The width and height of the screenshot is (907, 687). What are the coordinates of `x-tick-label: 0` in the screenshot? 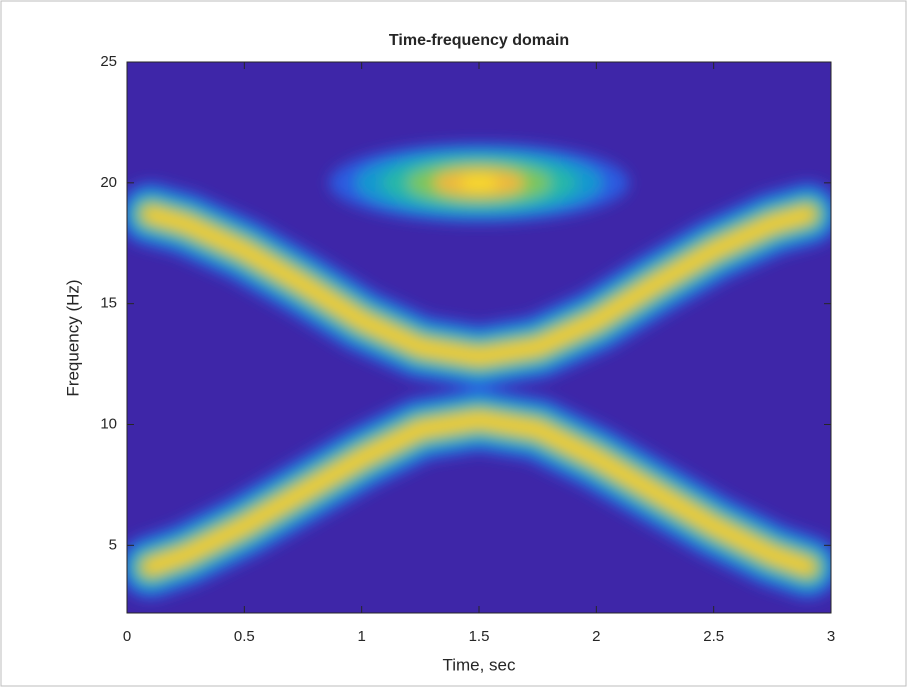 It's located at (127, 636).